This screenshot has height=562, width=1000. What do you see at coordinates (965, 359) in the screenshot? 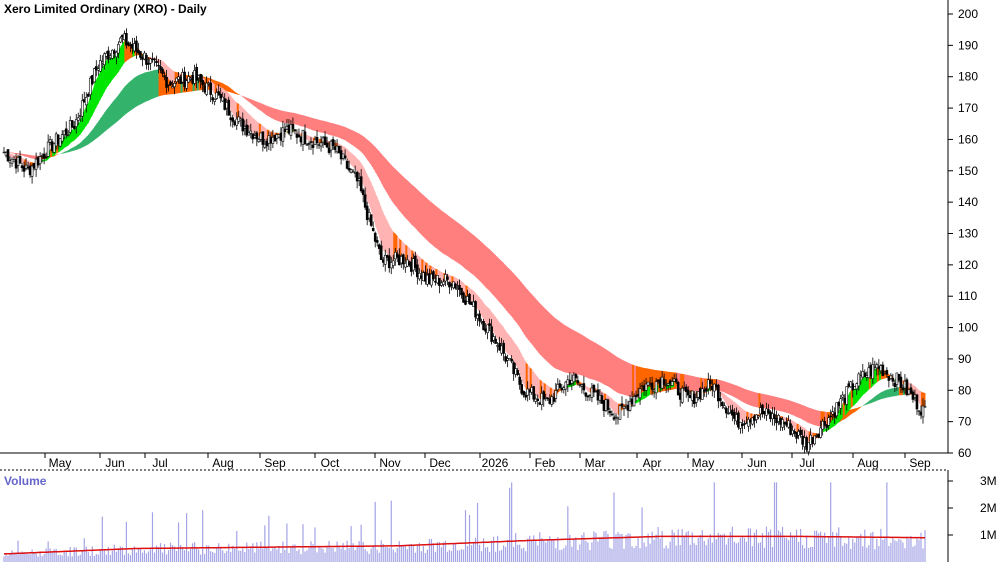
I see `price-tick-label: 90` at bounding box center [965, 359].